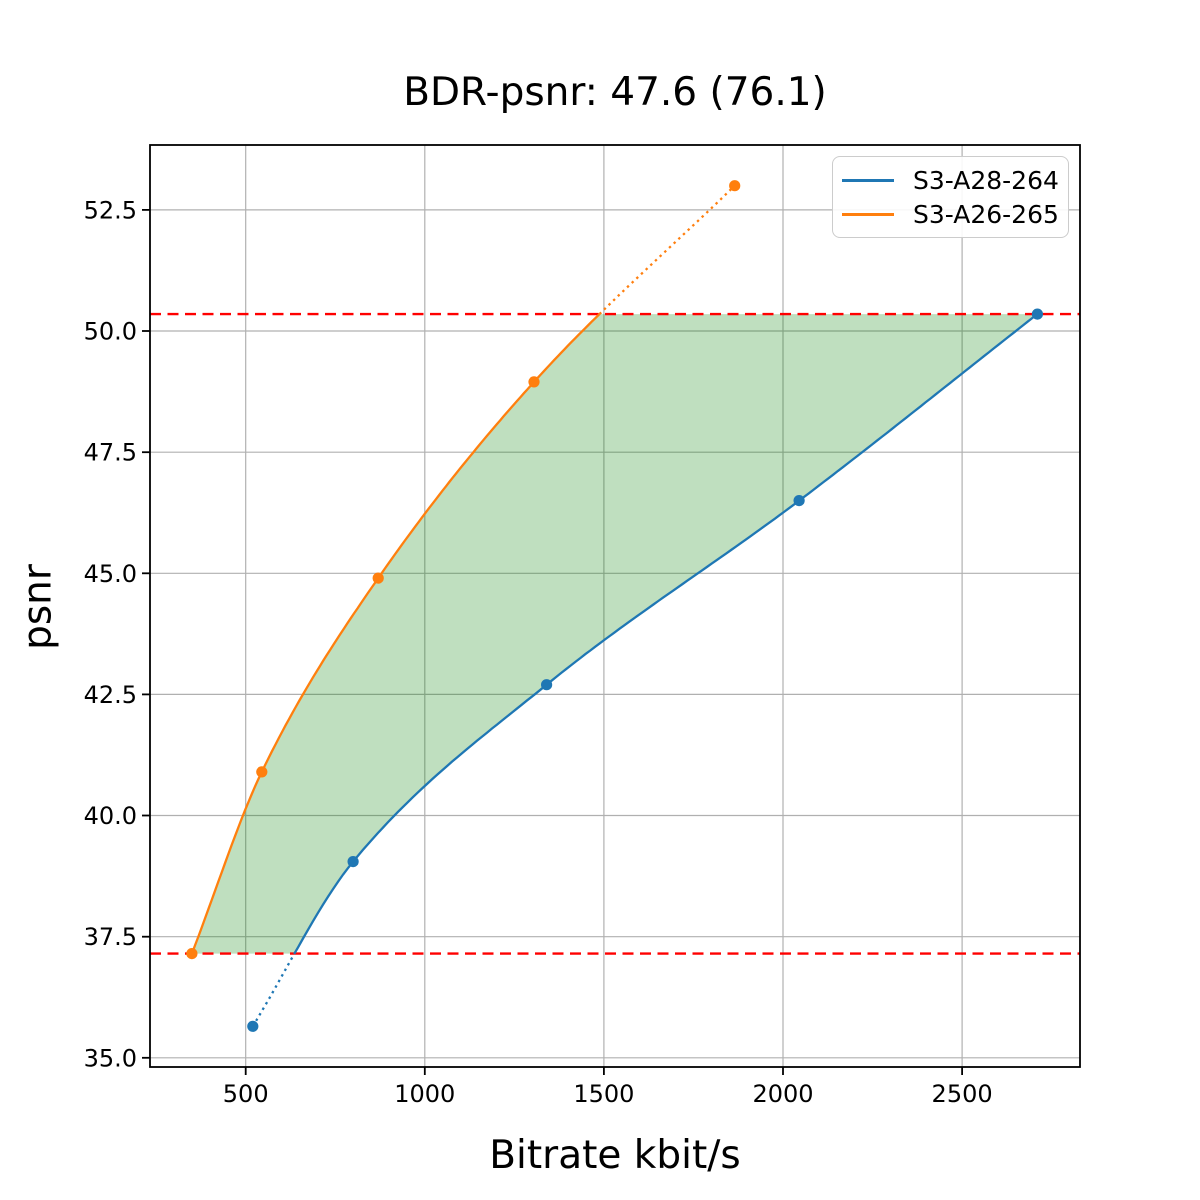 Image resolution: width=1200 pixels, height=1200 pixels. What do you see at coordinates (38, 607) in the screenshot?
I see `y-axis-label: psnr` at bounding box center [38, 607].